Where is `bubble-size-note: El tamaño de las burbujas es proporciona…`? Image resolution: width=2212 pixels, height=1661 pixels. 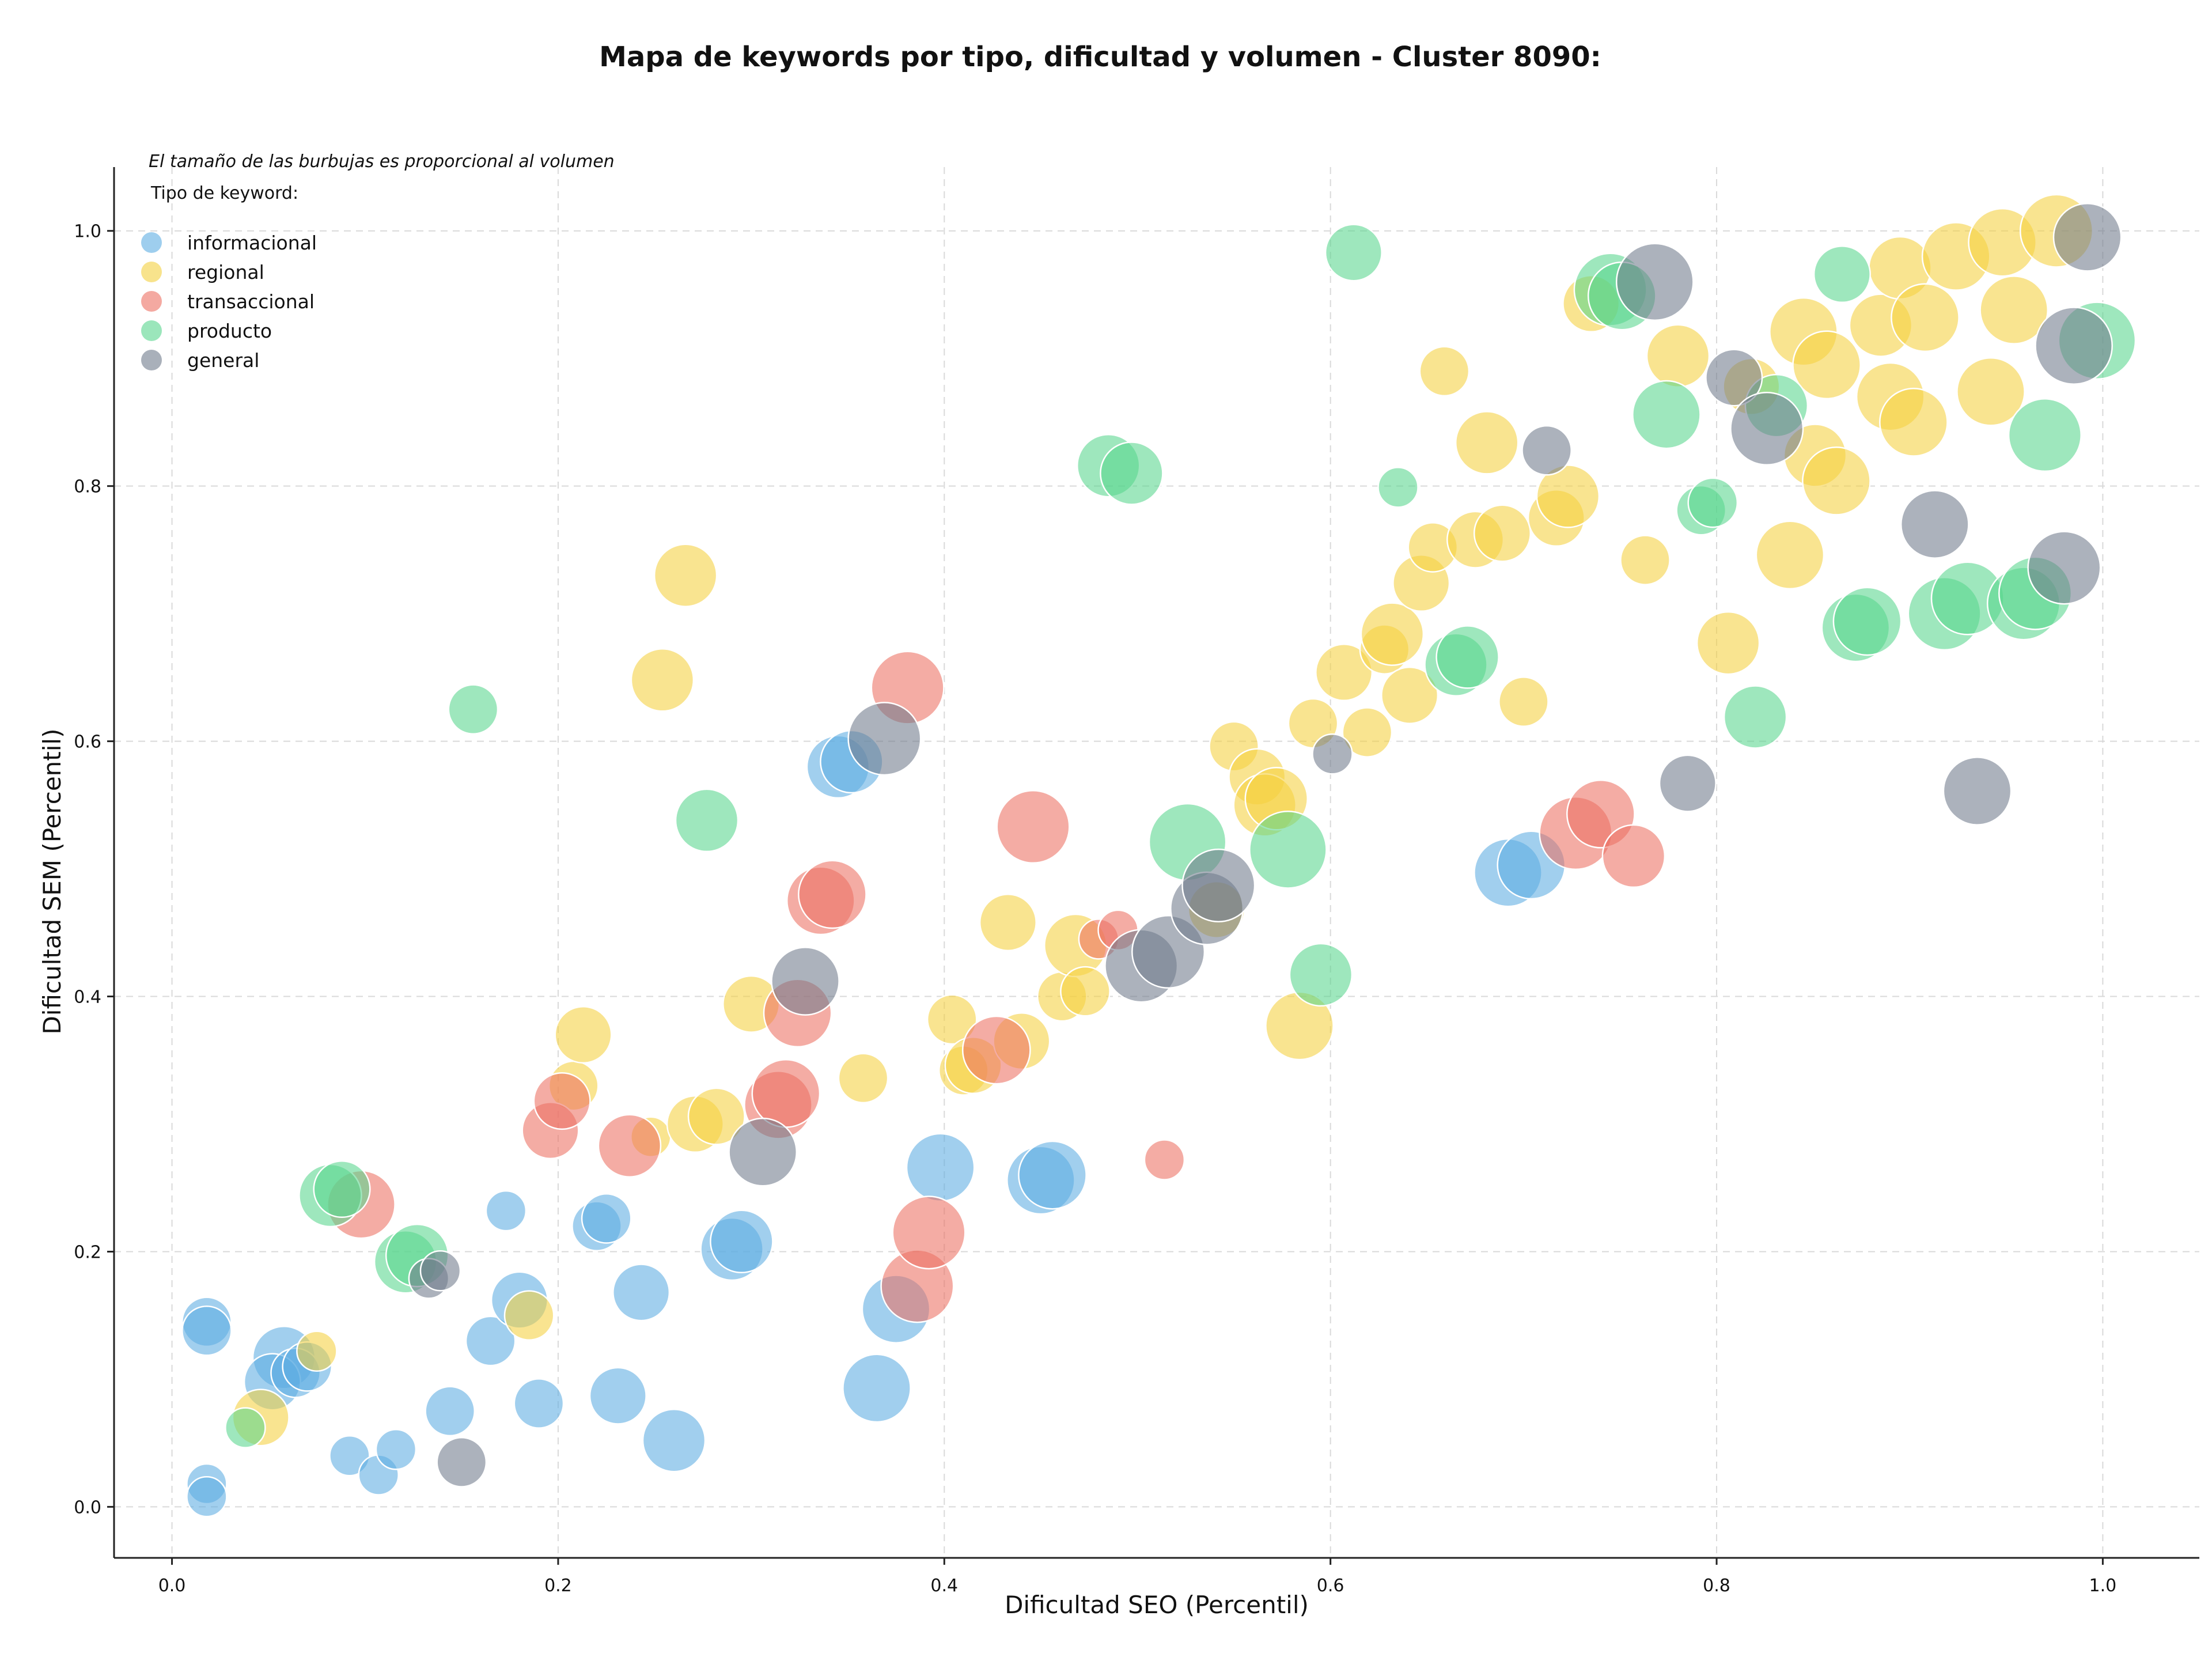 bubble-size-note: El tamaño de las burbujas es proporciona… is located at coordinates (382, 162).